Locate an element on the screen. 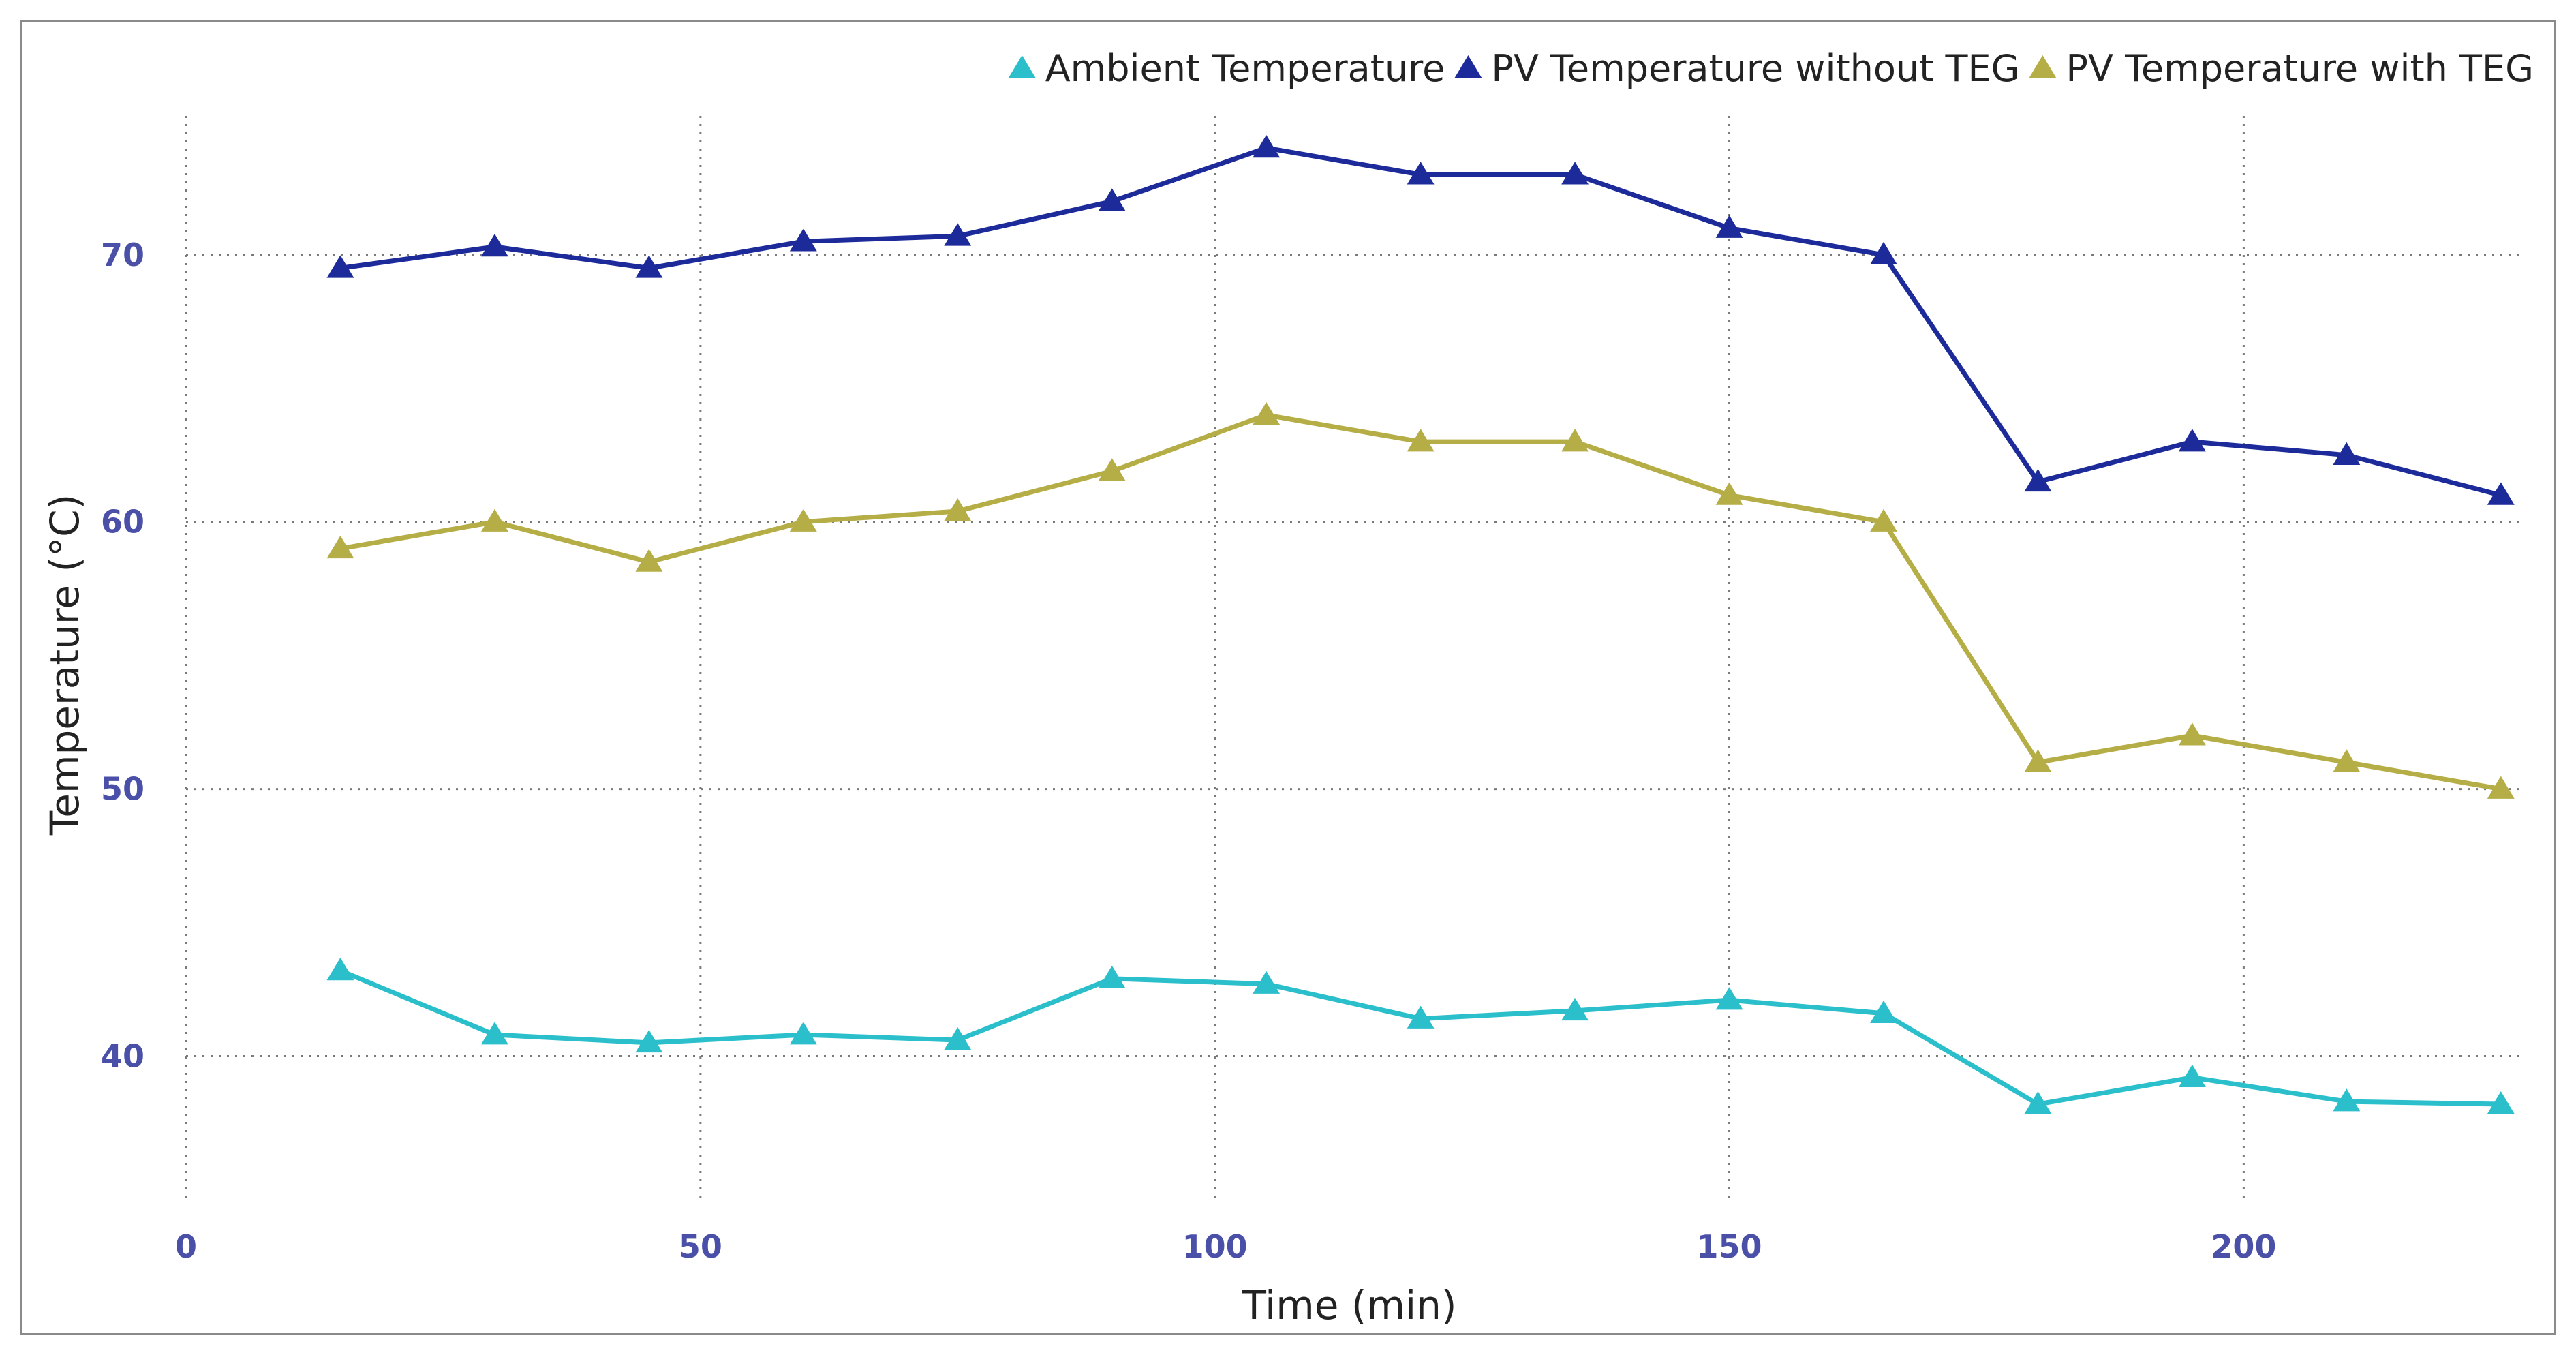 Image resolution: width=2576 pixels, height=1355 pixels. x-tick-label: 150 is located at coordinates (1730, 1246).